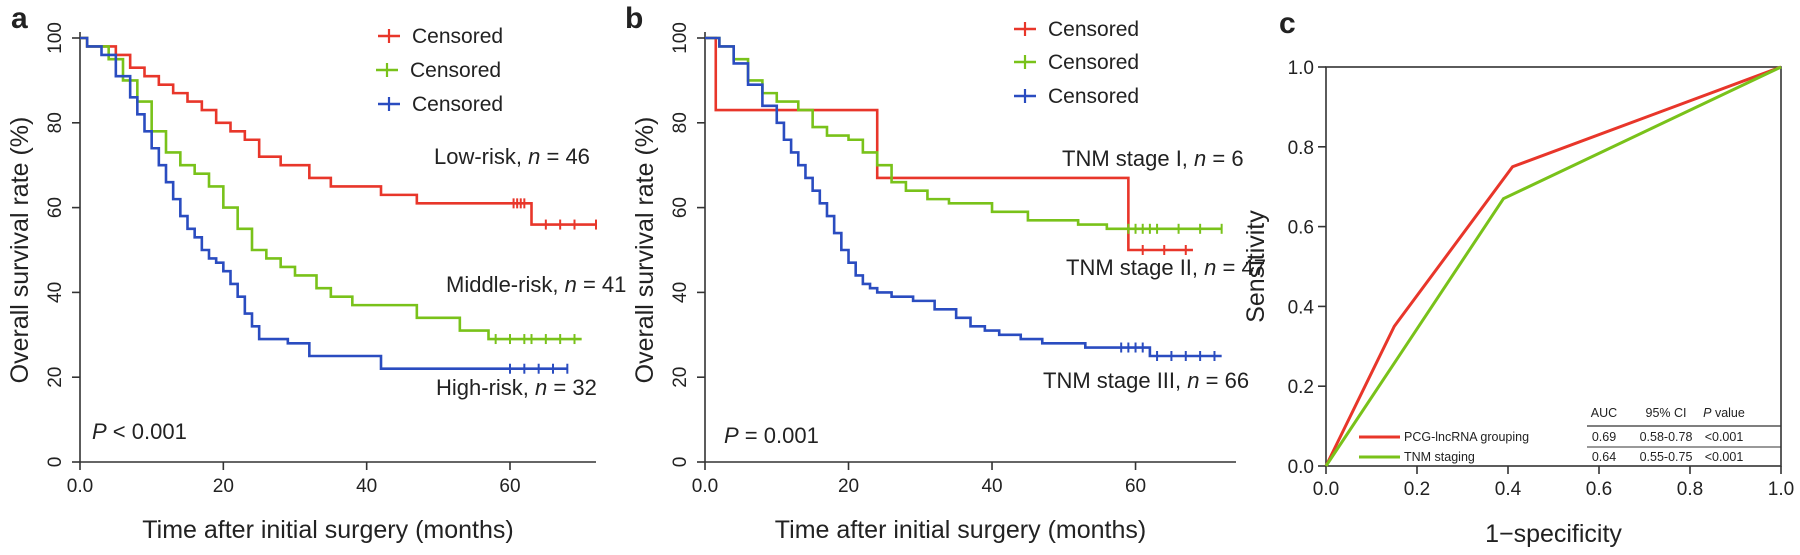  What do you see at coordinates (1301, 68) in the screenshot?
I see `y-tick-label: 1.0` at bounding box center [1301, 68].